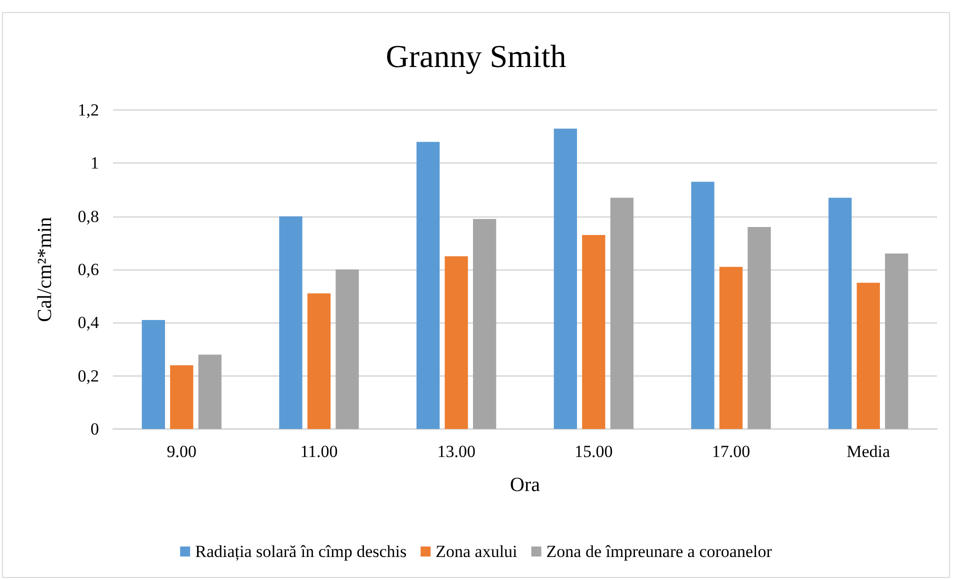 This screenshot has width=955, height=580. What do you see at coordinates (301, 551) in the screenshot?
I see `legend-label: Radiația solară în cîmp deschis` at bounding box center [301, 551].